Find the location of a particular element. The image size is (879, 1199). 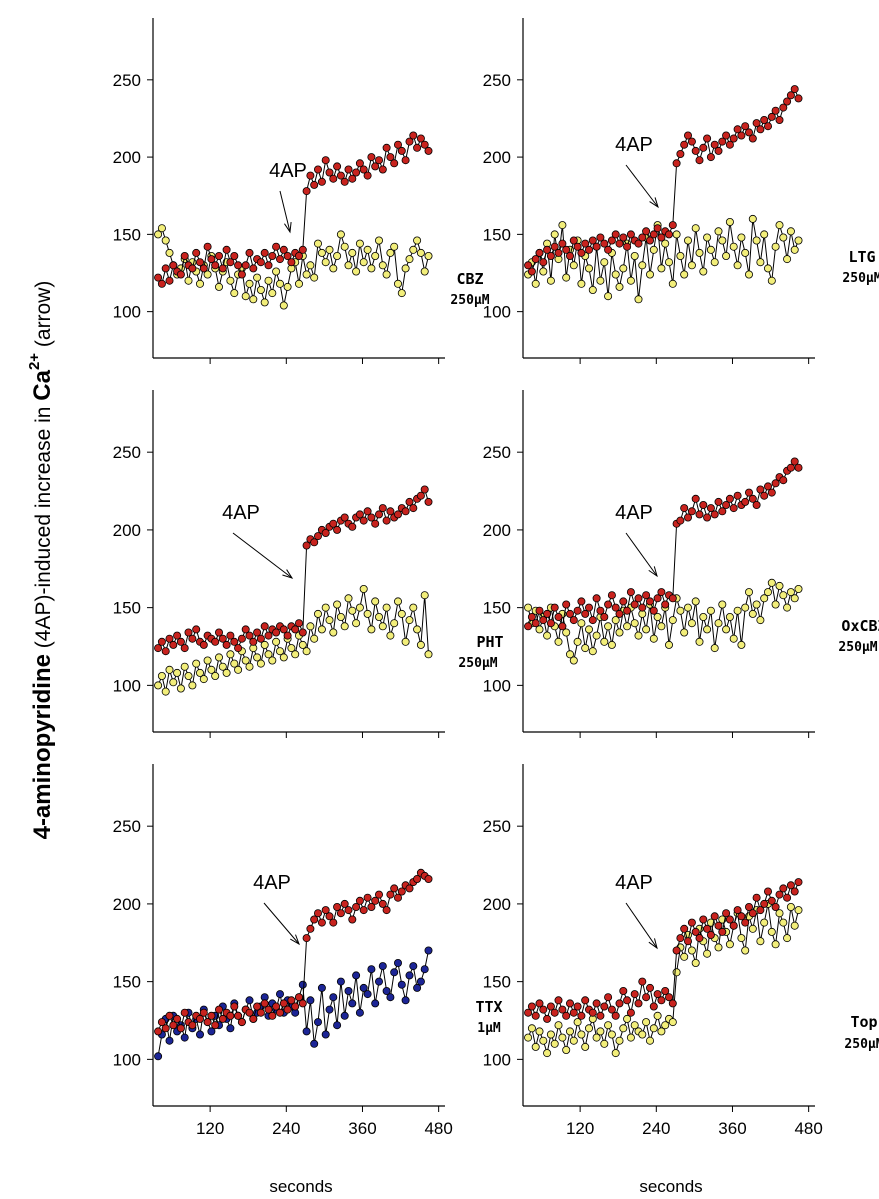

y-tick-label: 100 is located at coordinates (497, 312).